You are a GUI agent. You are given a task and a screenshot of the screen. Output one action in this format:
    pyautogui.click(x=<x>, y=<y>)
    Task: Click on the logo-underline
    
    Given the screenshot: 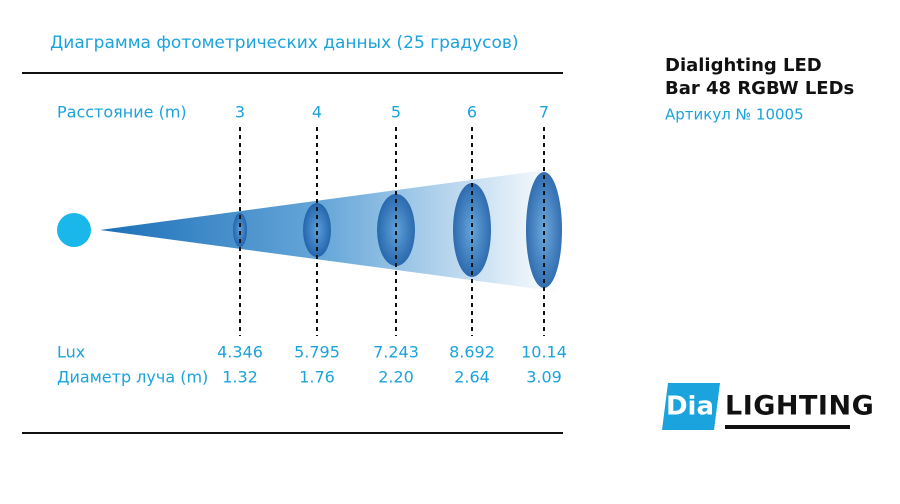 What is the action you would take?
    pyautogui.click(x=787, y=427)
    